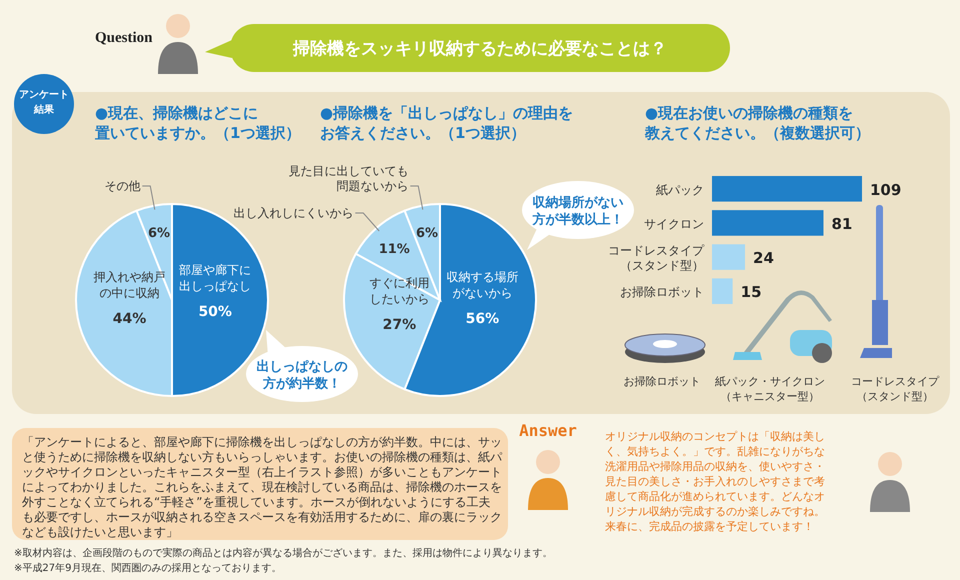 This screenshot has height=580, width=960. Describe the element at coordinates (578, 211) in the screenshot. I see `text: 収納場所がない方が半数以上！` at that location.